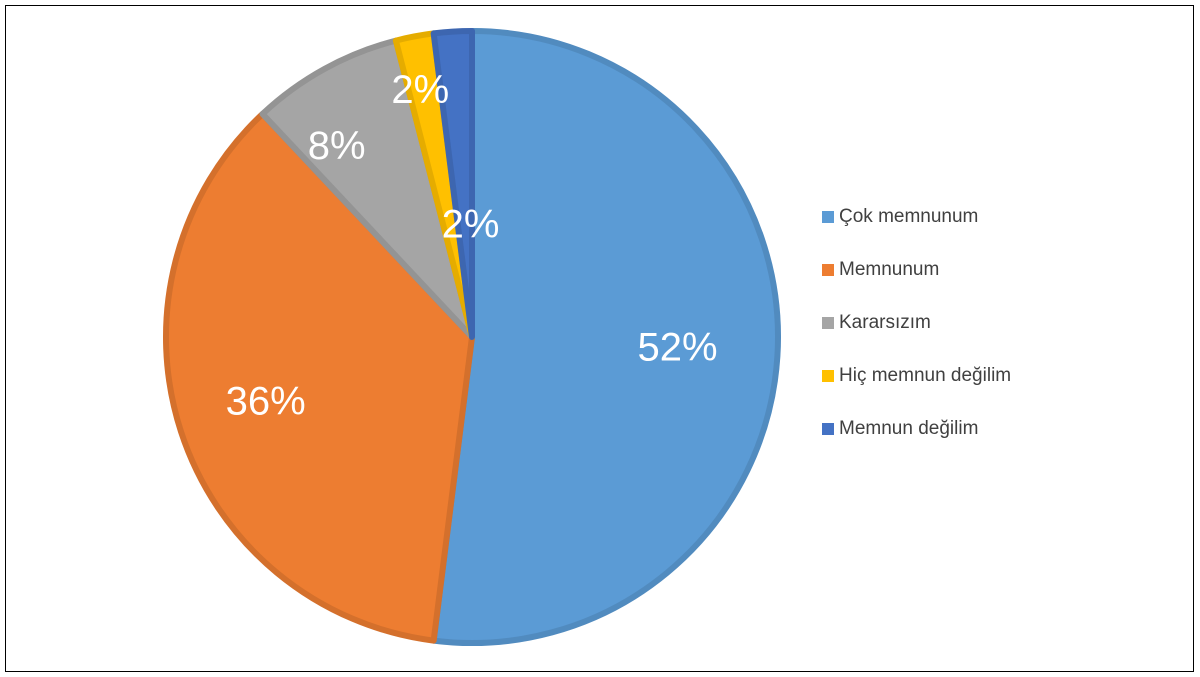 This screenshot has height=677, width=1200. Describe the element at coordinates (889, 269) in the screenshot. I see `legend-label: Memnunum` at that location.